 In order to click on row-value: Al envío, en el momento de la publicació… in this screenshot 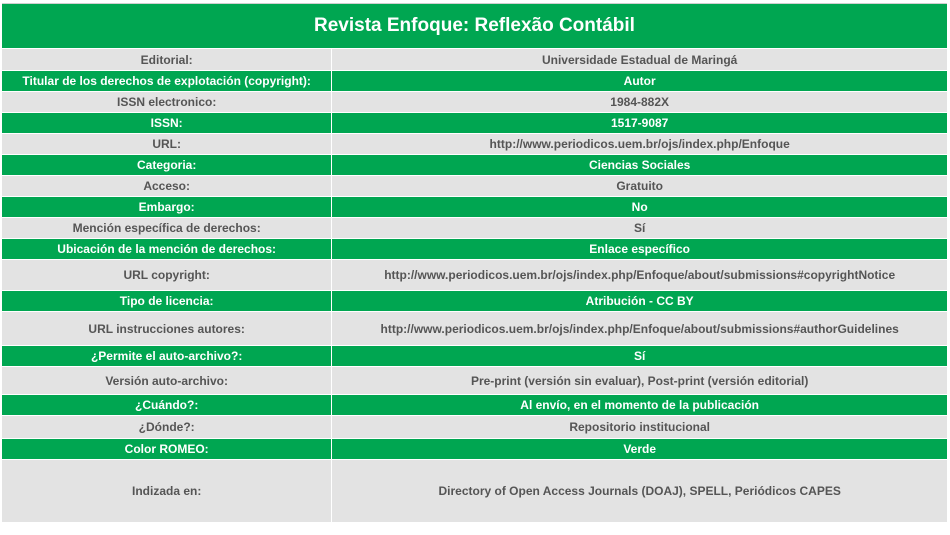, I will do `click(639, 405)`.